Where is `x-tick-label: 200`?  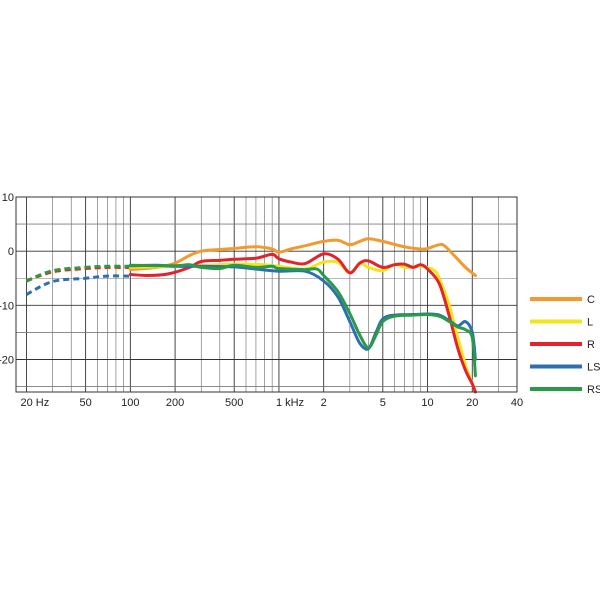
x-tick-label: 200 is located at coordinates (175, 403).